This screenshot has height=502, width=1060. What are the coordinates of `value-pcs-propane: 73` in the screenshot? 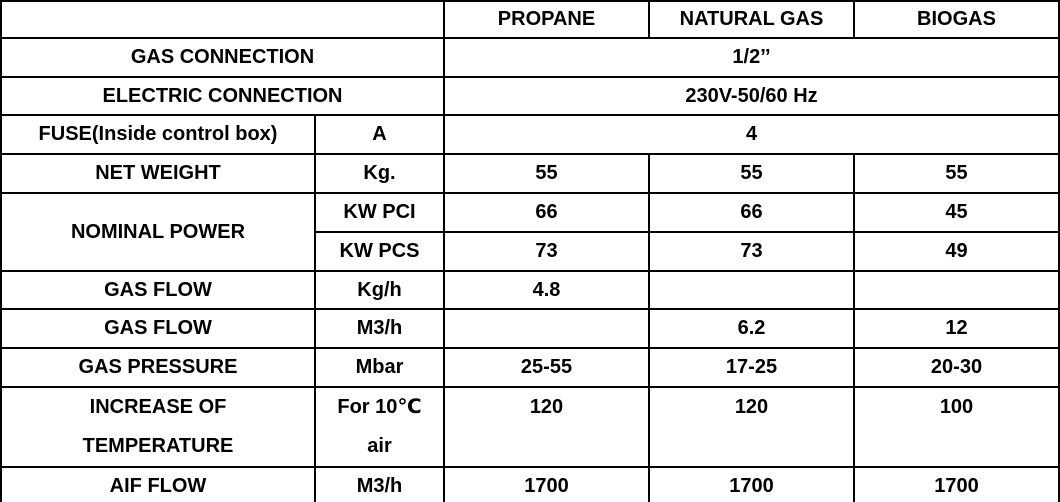 It's located at (546, 251).